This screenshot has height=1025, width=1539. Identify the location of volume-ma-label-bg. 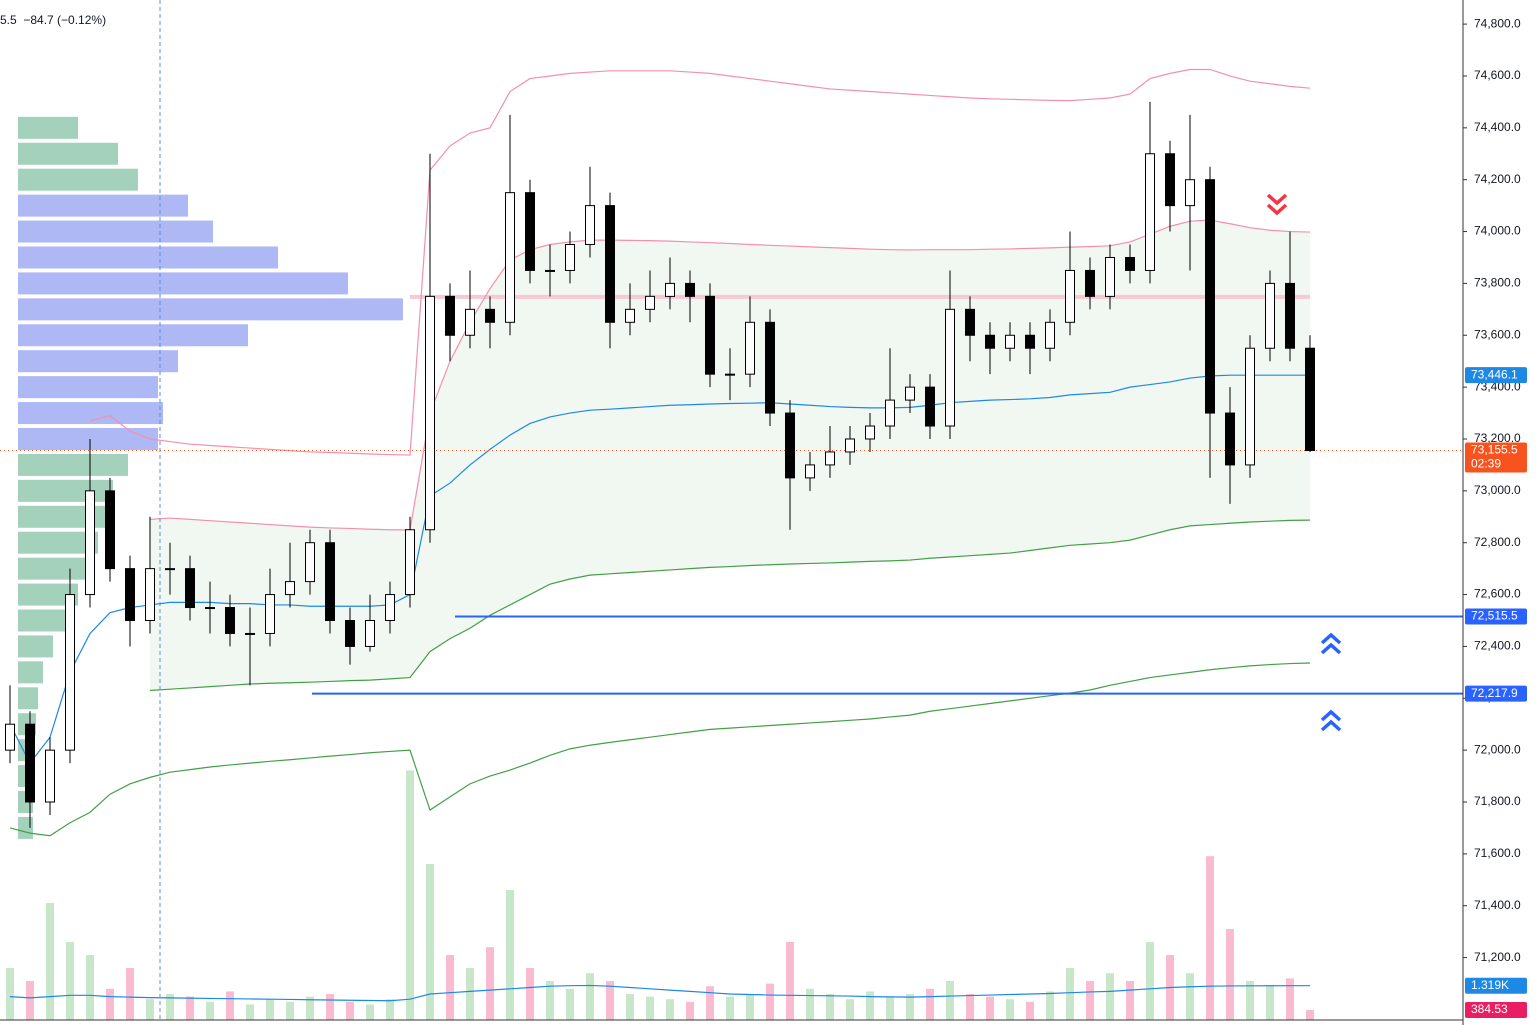
(1496, 985).